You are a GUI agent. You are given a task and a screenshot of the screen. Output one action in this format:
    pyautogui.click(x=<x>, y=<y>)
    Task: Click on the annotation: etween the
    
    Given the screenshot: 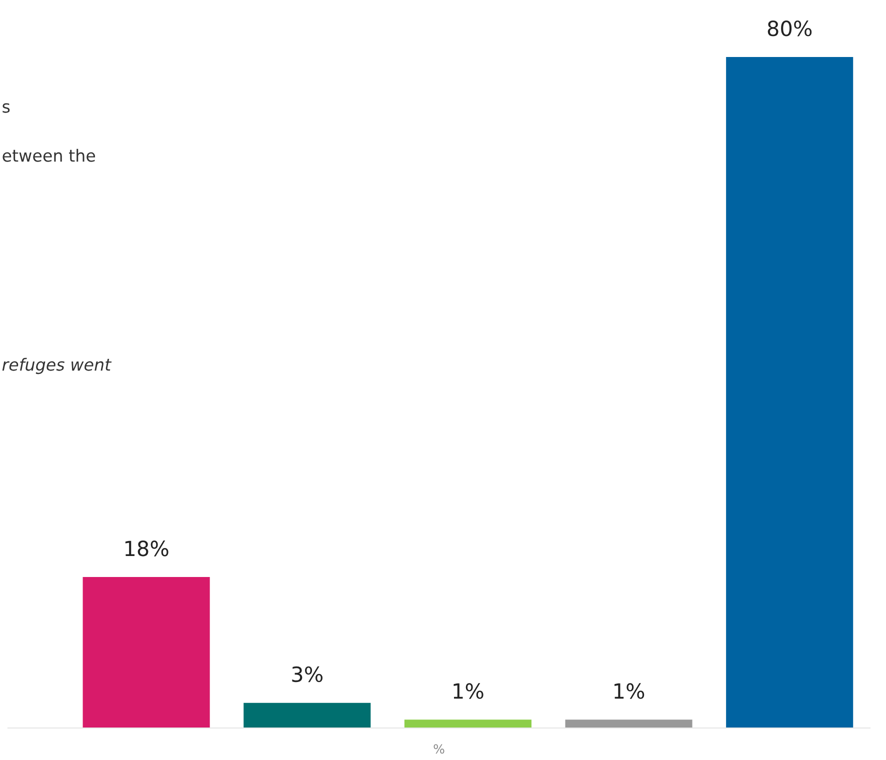 What is the action you would take?
    pyautogui.click(x=49, y=155)
    